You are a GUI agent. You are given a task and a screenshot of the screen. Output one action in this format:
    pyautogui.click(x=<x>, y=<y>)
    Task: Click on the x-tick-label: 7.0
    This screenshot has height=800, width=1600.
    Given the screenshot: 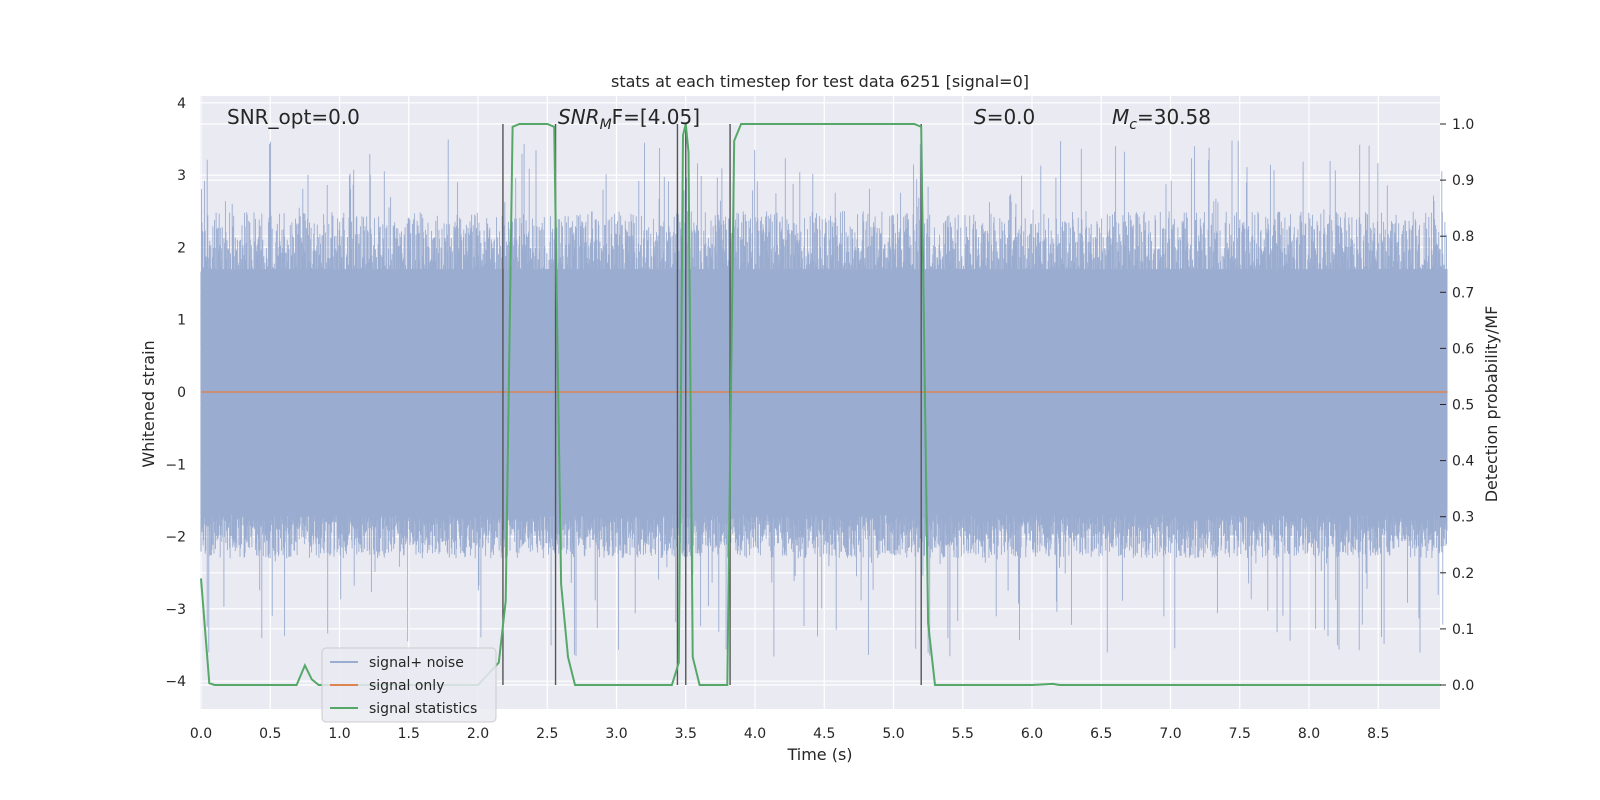 What is the action you would take?
    pyautogui.click(x=1170, y=734)
    